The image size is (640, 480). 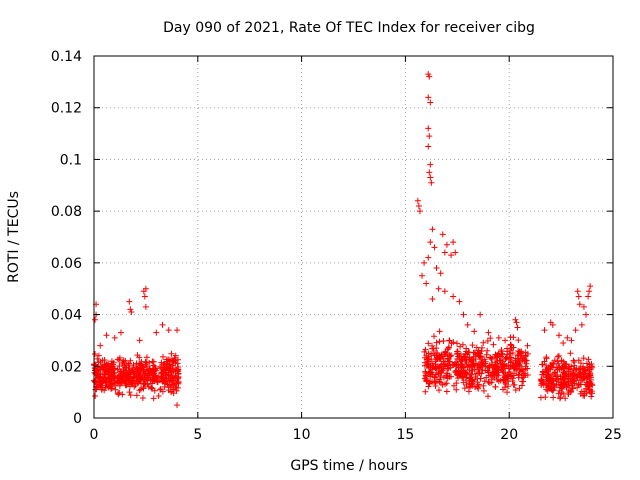 What do you see at coordinates (66, 109) in the screenshot?
I see `y-tick-label: 0.12` at bounding box center [66, 109].